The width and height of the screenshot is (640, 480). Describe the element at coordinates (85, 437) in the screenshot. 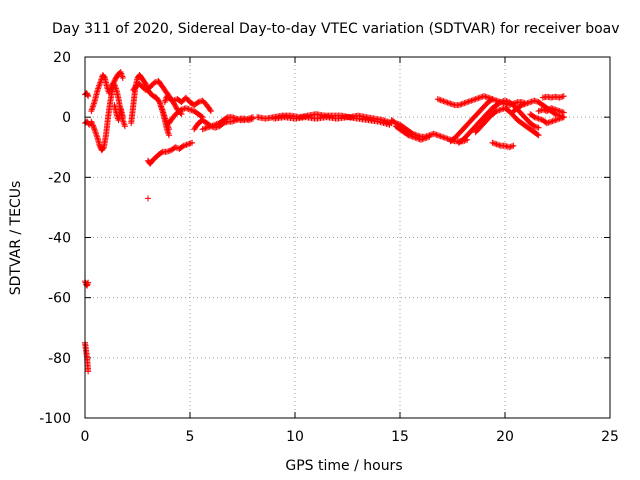

I see `x-tick-label: 0` at that location.